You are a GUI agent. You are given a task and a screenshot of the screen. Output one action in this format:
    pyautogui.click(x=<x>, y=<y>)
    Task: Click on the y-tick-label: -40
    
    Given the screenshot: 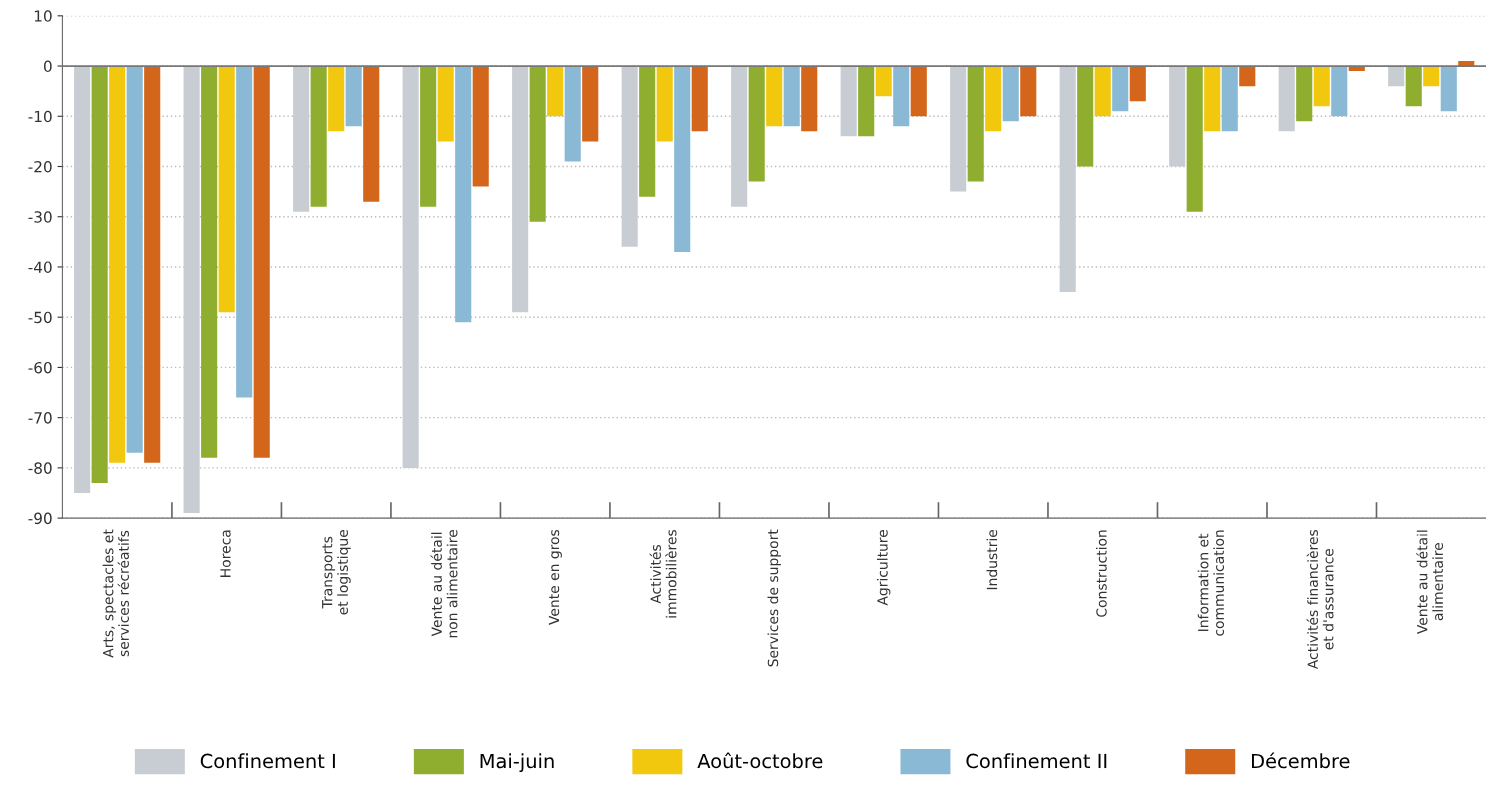 What is the action you would take?
    pyautogui.click(x=40, y=267)
    